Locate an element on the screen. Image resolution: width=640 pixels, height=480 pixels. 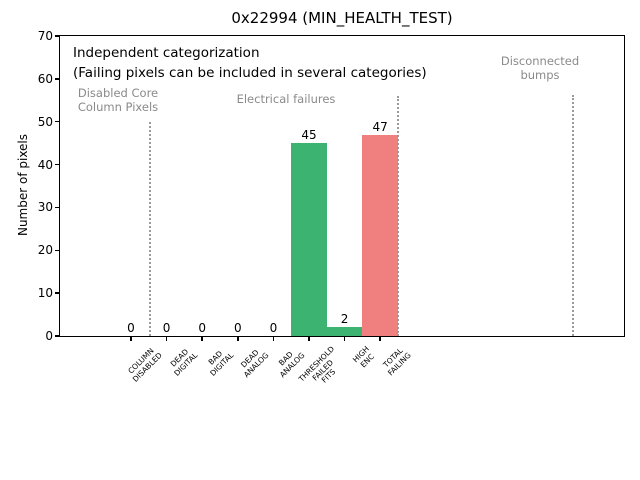
y-tick-label: 40 is located at coordinates (45, 164).